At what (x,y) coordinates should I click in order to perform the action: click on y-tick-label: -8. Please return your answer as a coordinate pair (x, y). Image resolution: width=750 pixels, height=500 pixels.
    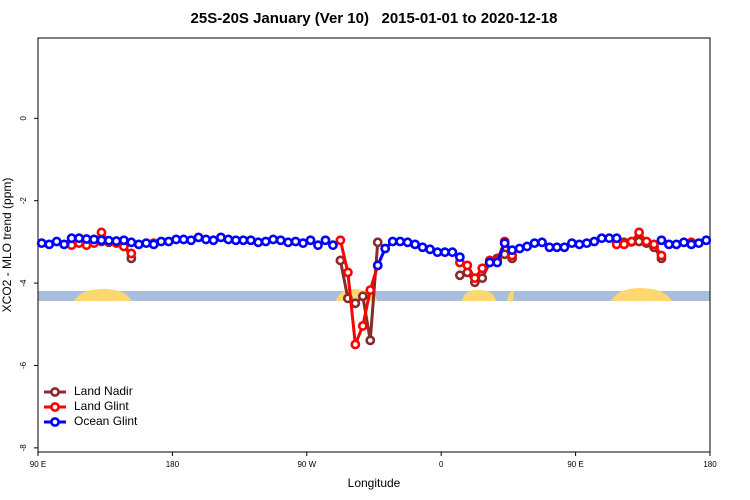
    Looking at the image, I should click on (23, 448).